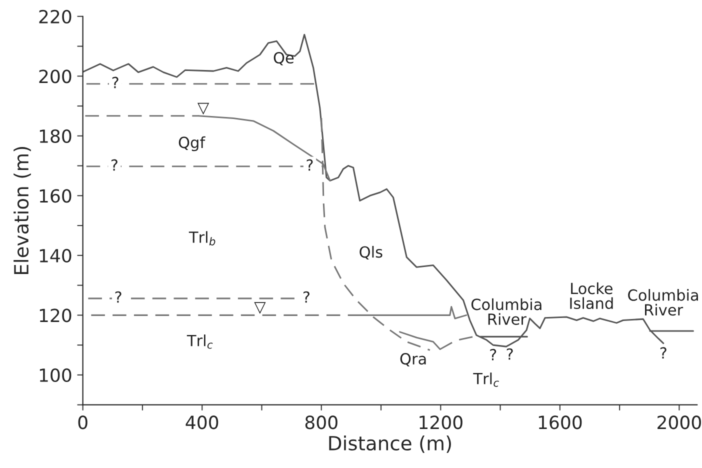 The height and width of the screenshot is (468, 702). What do you see at coordinates (83, 423) in the screenshot?
I see `x-tick-label: 0` at bounding box center [83, 423].